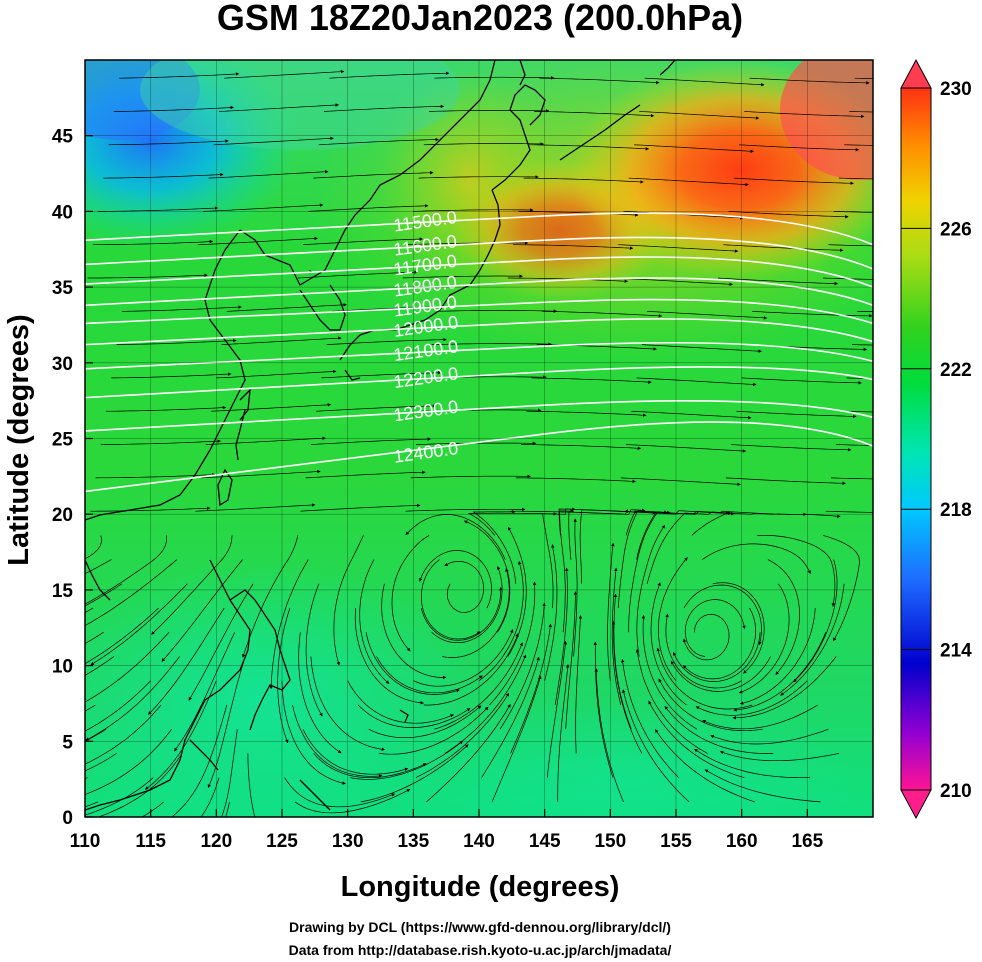 The width and height of the screenshot is (982, 962). I want to click on y-tick-label: 30, so click(62, 364).